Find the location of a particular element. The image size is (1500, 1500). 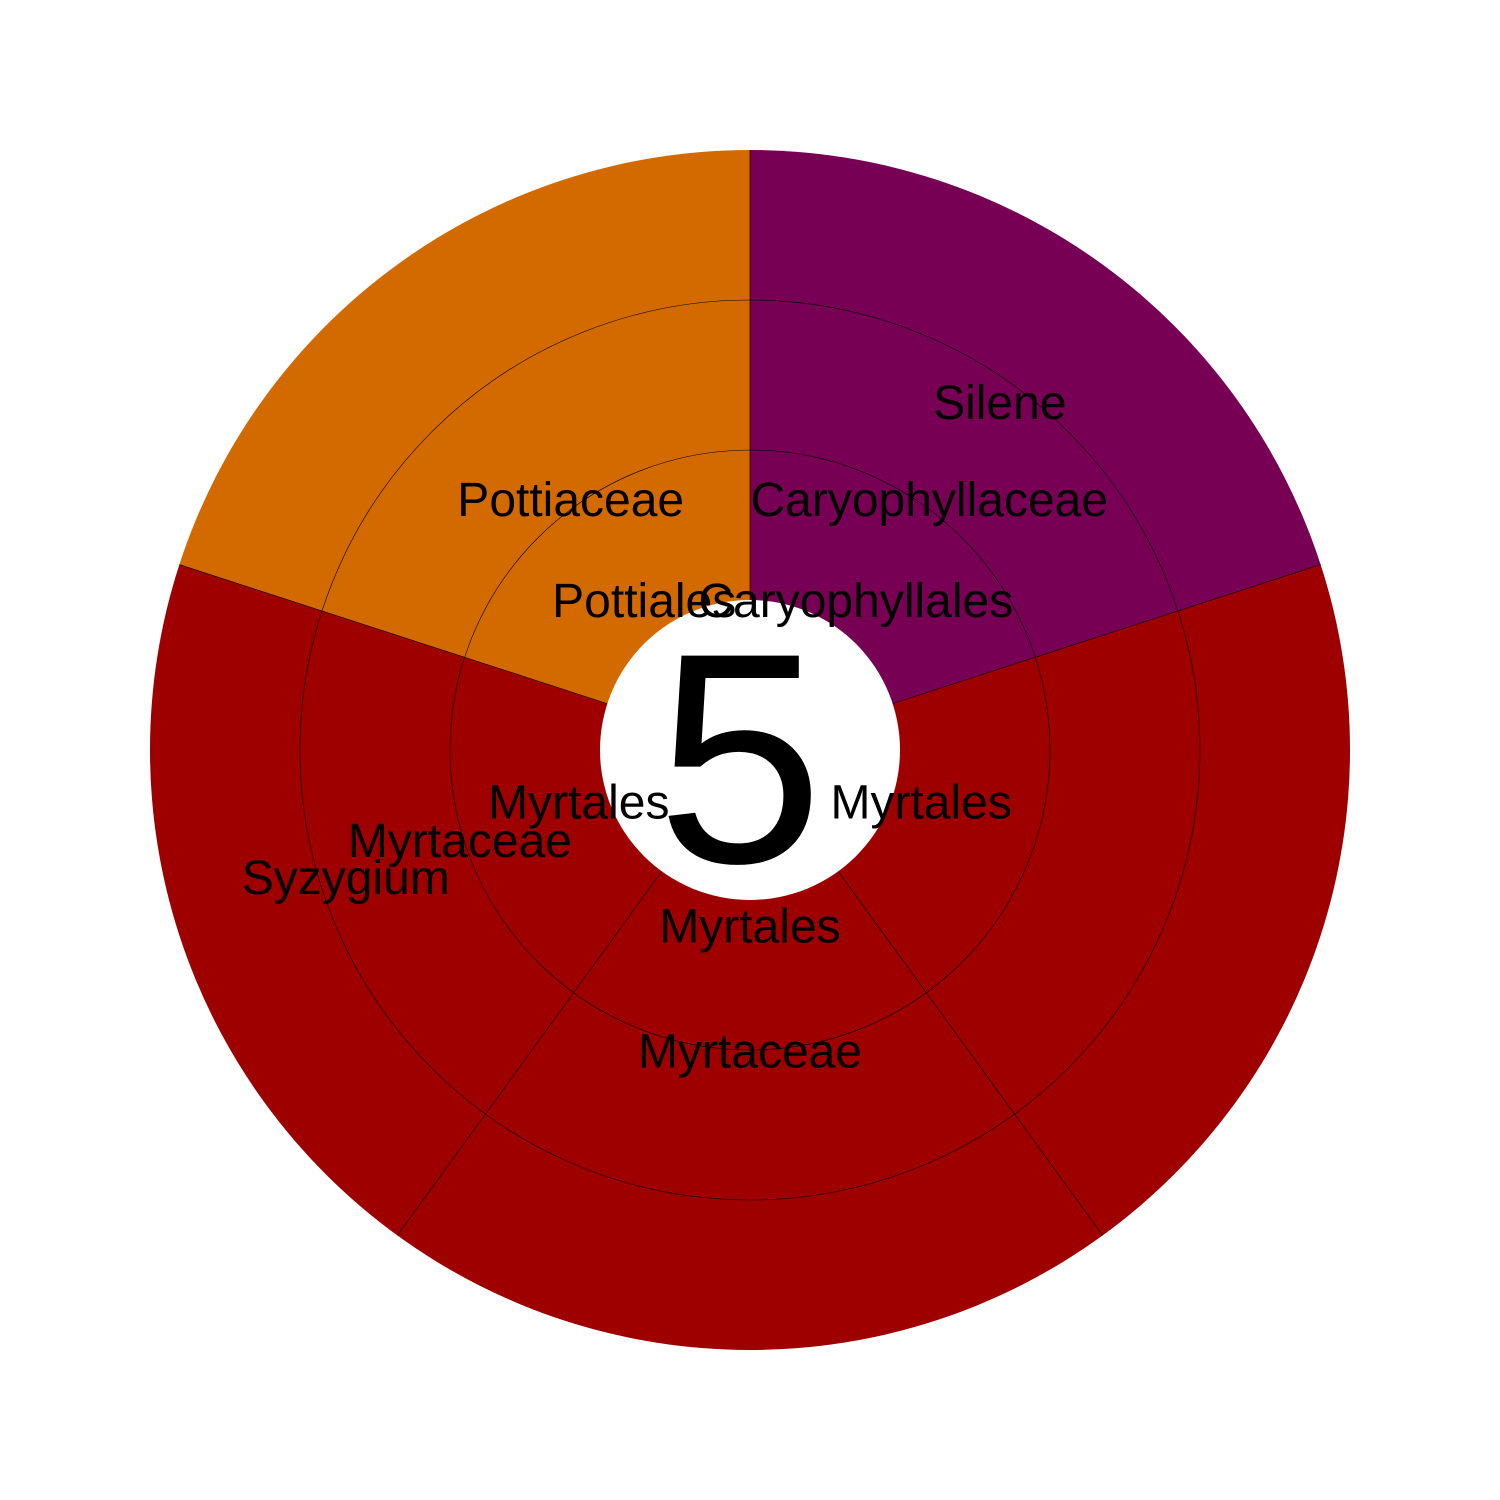

sector-3-order-label: Myrtales is located at coordinates (749, 927).